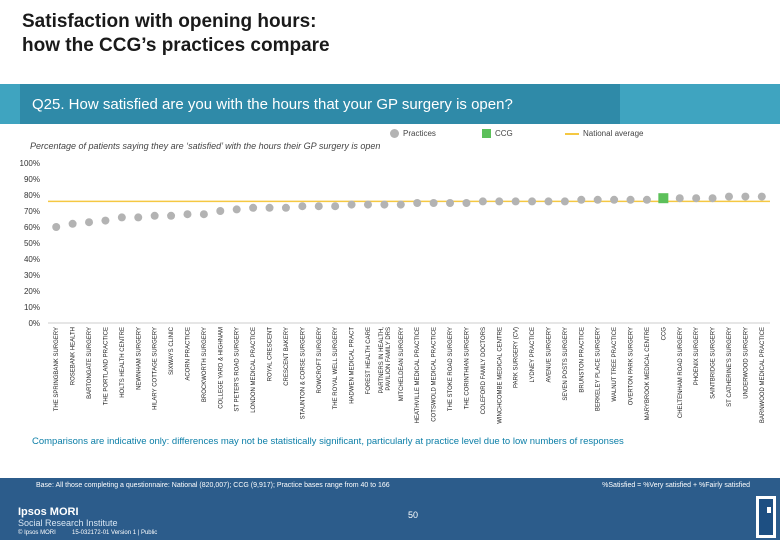 Image resolution: width=780 pixels, height=540 pixels. I want to click on legend-practices-label: Practices, so click(419, 133).